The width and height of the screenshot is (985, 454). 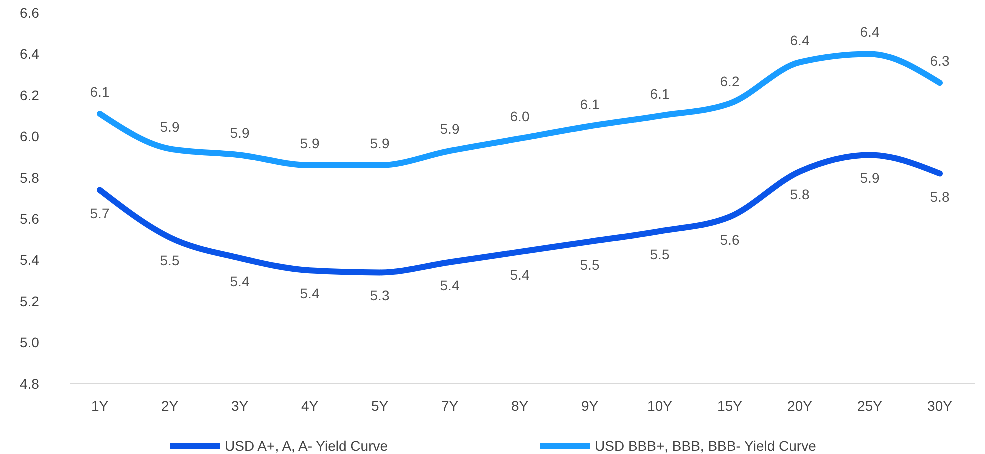 I want to click on data-label: 6.3, so click(x=940, y=61).